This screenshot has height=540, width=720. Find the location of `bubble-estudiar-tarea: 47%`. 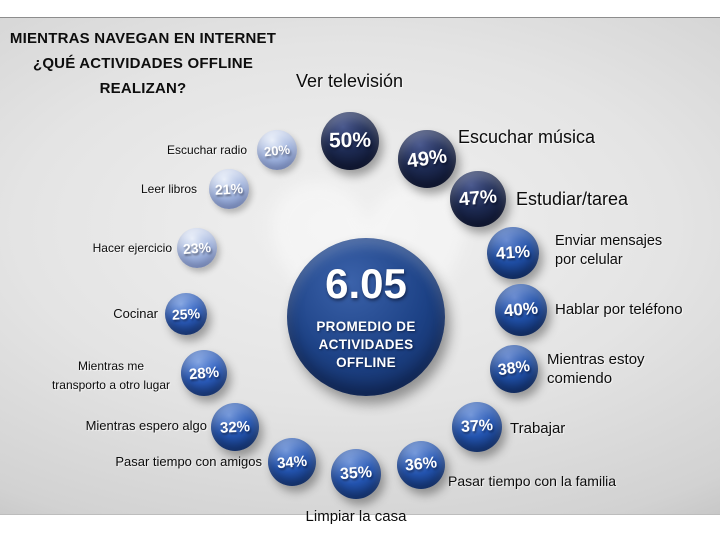

bubble-estudiar-tarea: 47% is located at coordinates (478, 199).